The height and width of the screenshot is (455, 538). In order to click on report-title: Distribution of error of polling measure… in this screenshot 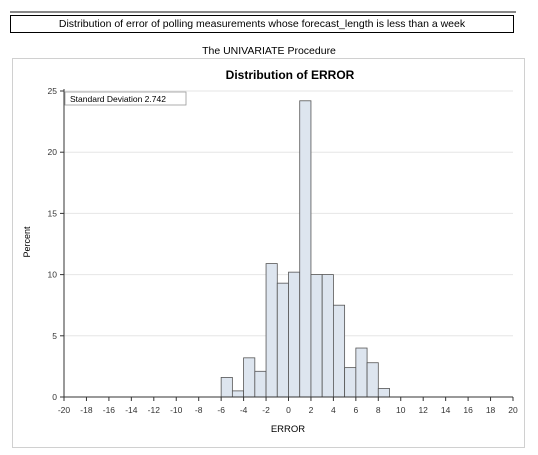, I will do `click(262, 24)`.